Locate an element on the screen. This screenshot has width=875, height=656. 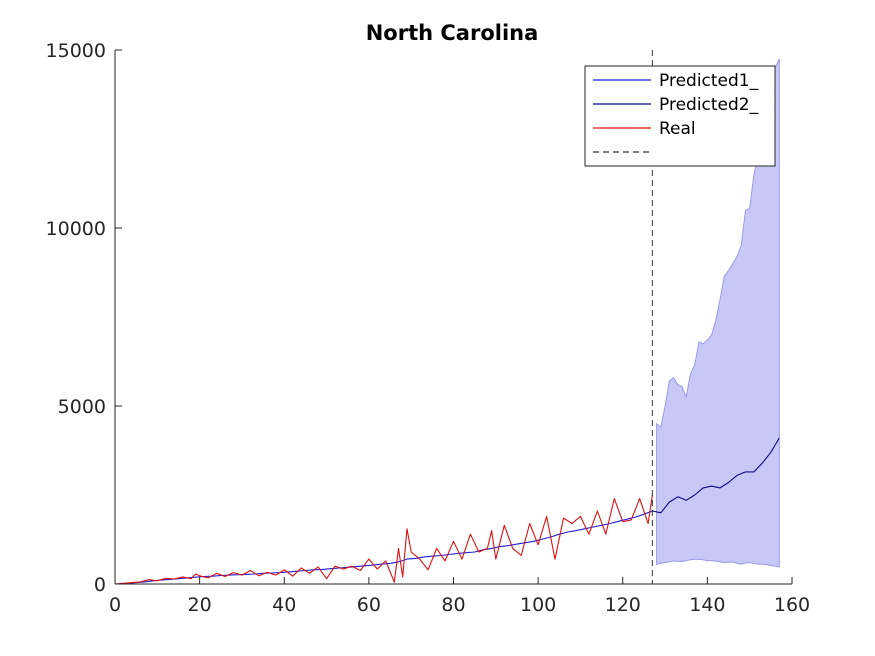
x-tick-label: 100 is located at coordinates (538, 605).